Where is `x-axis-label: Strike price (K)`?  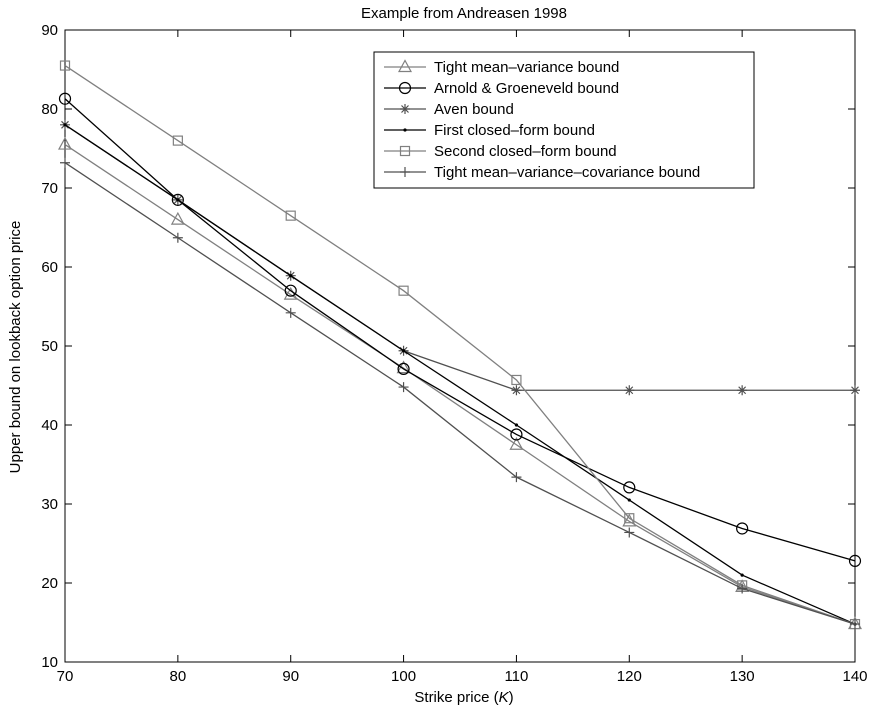
x-axis-label: Strike price (K) is located at coordinates (463, 697).